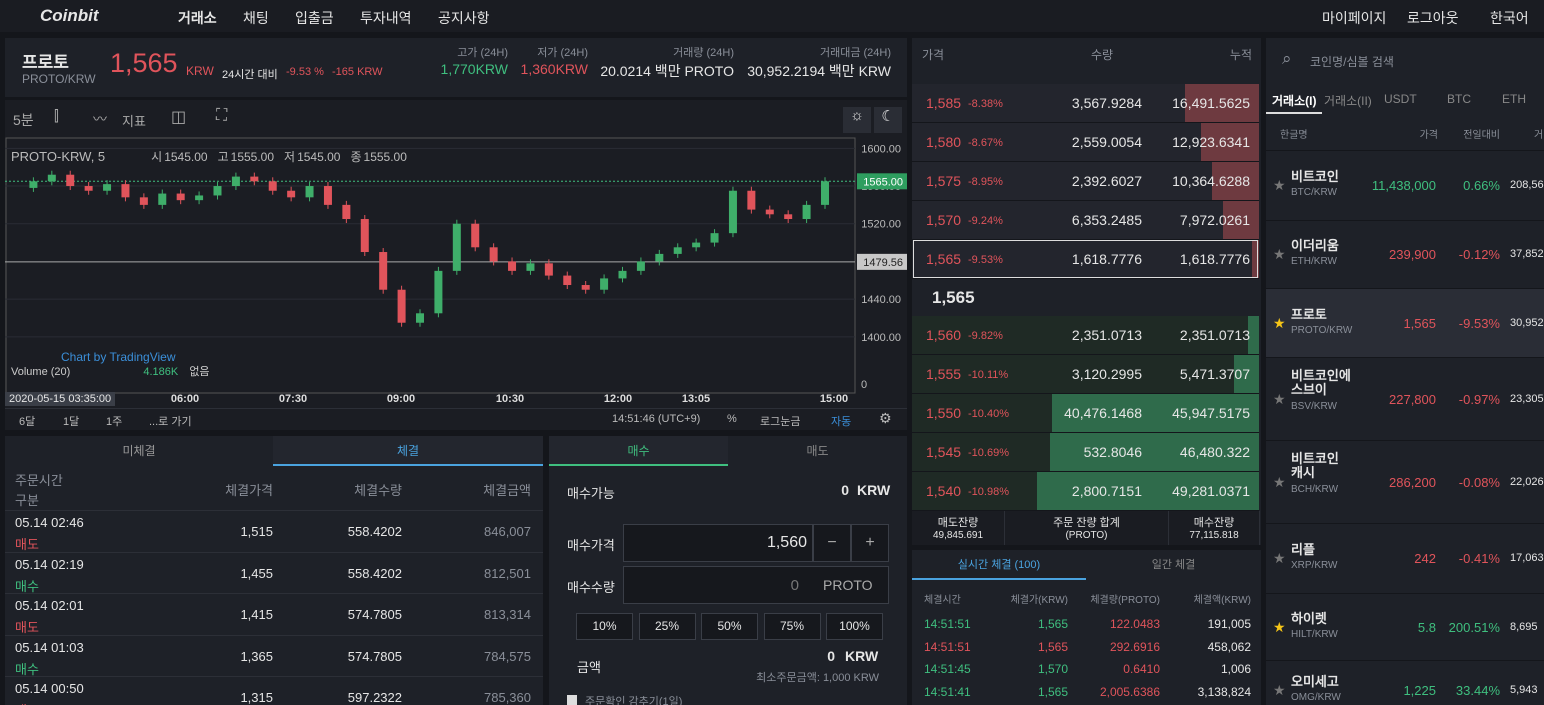 The width and height of the screenshot is (1544, 705). Describe the element at coordinates (314, 18) in the screenshot. I see `nav-item: 입출금` at that location.